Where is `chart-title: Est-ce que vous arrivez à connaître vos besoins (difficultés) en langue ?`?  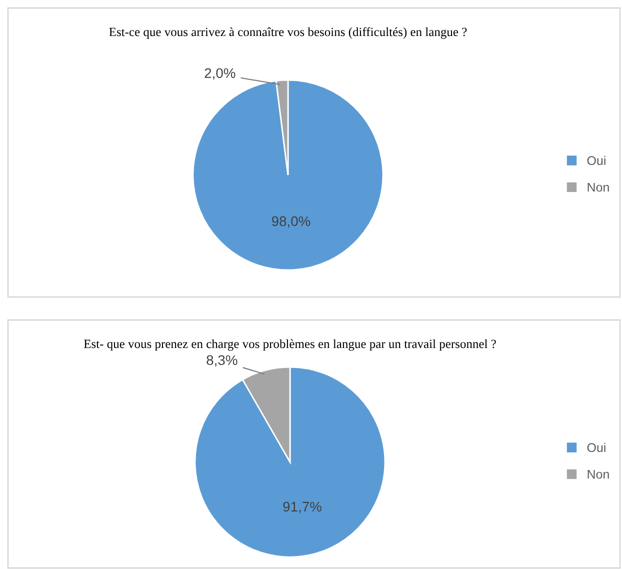 chart-title: Est-ce que vous arrivez à connaître vos besoins (difficultés) en langue ? is located at coordinates (288, 33).